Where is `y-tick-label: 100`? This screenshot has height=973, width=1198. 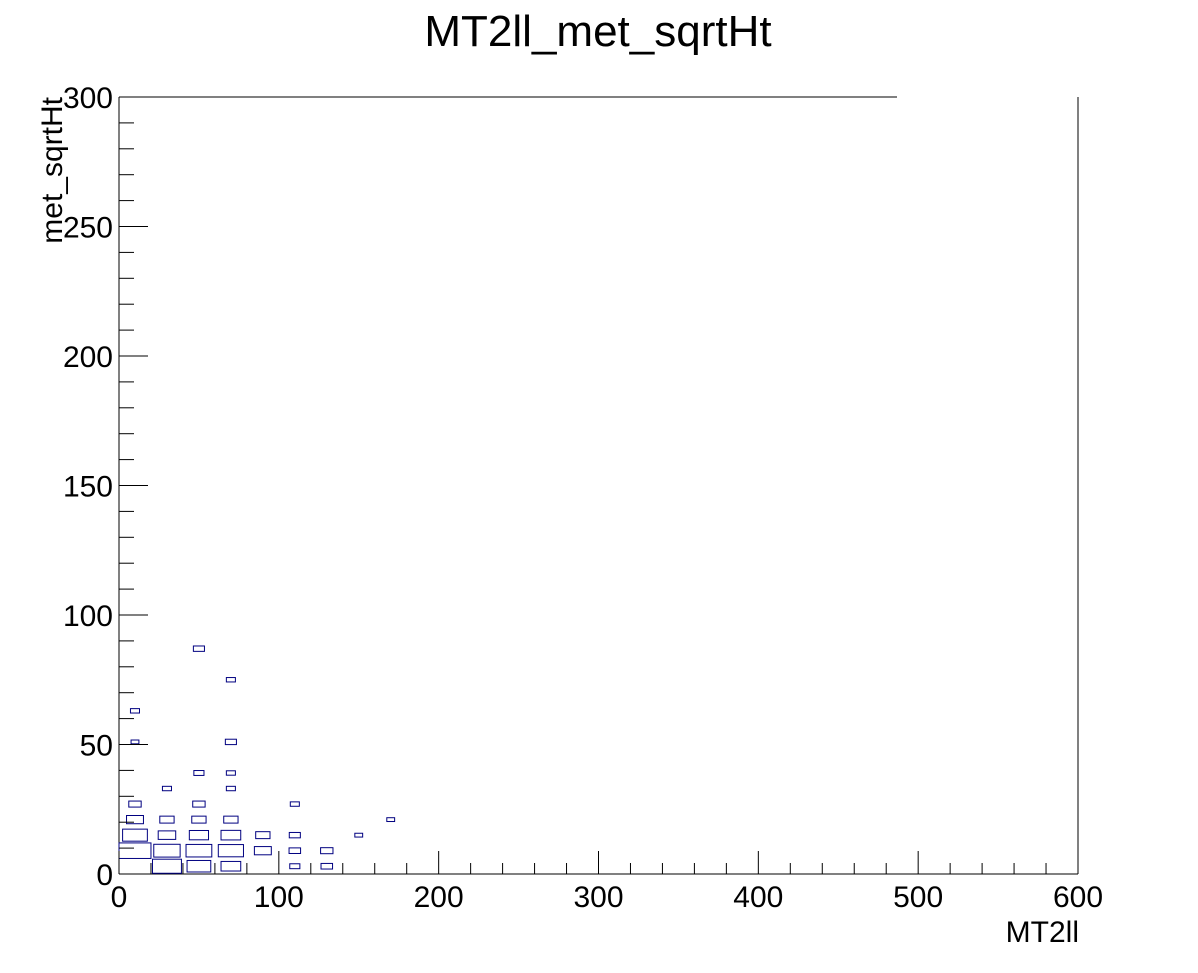 y-tick-label: 100 is located at coordinates (88, 616).